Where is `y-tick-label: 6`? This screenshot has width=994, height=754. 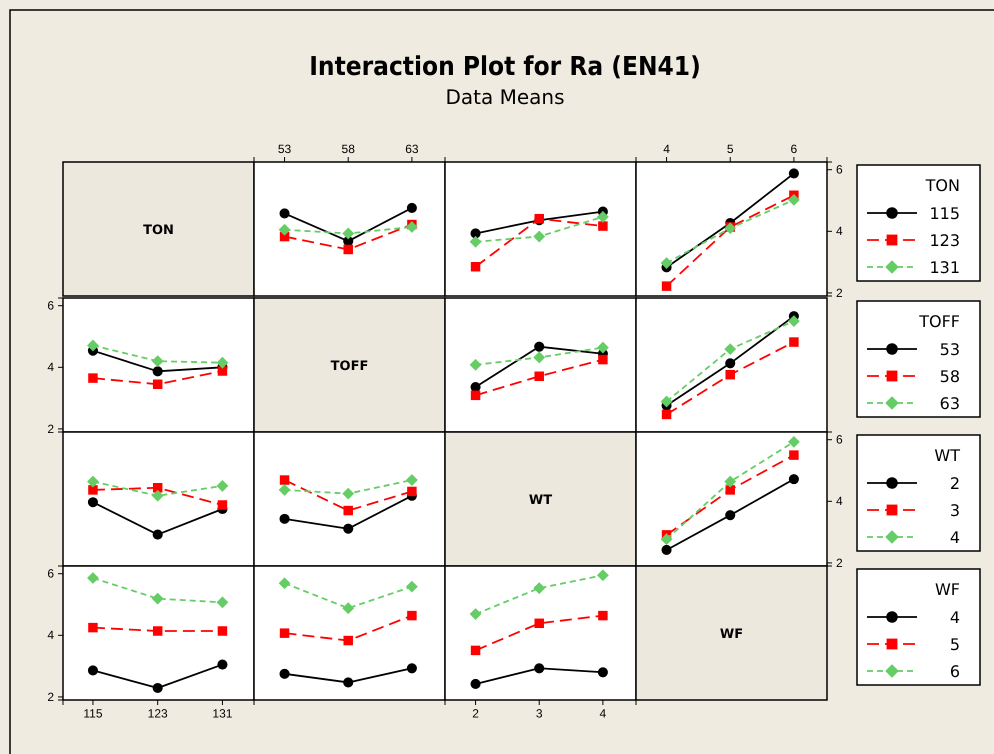
y-tick-label: 6 is located at coordinates (839, 169).